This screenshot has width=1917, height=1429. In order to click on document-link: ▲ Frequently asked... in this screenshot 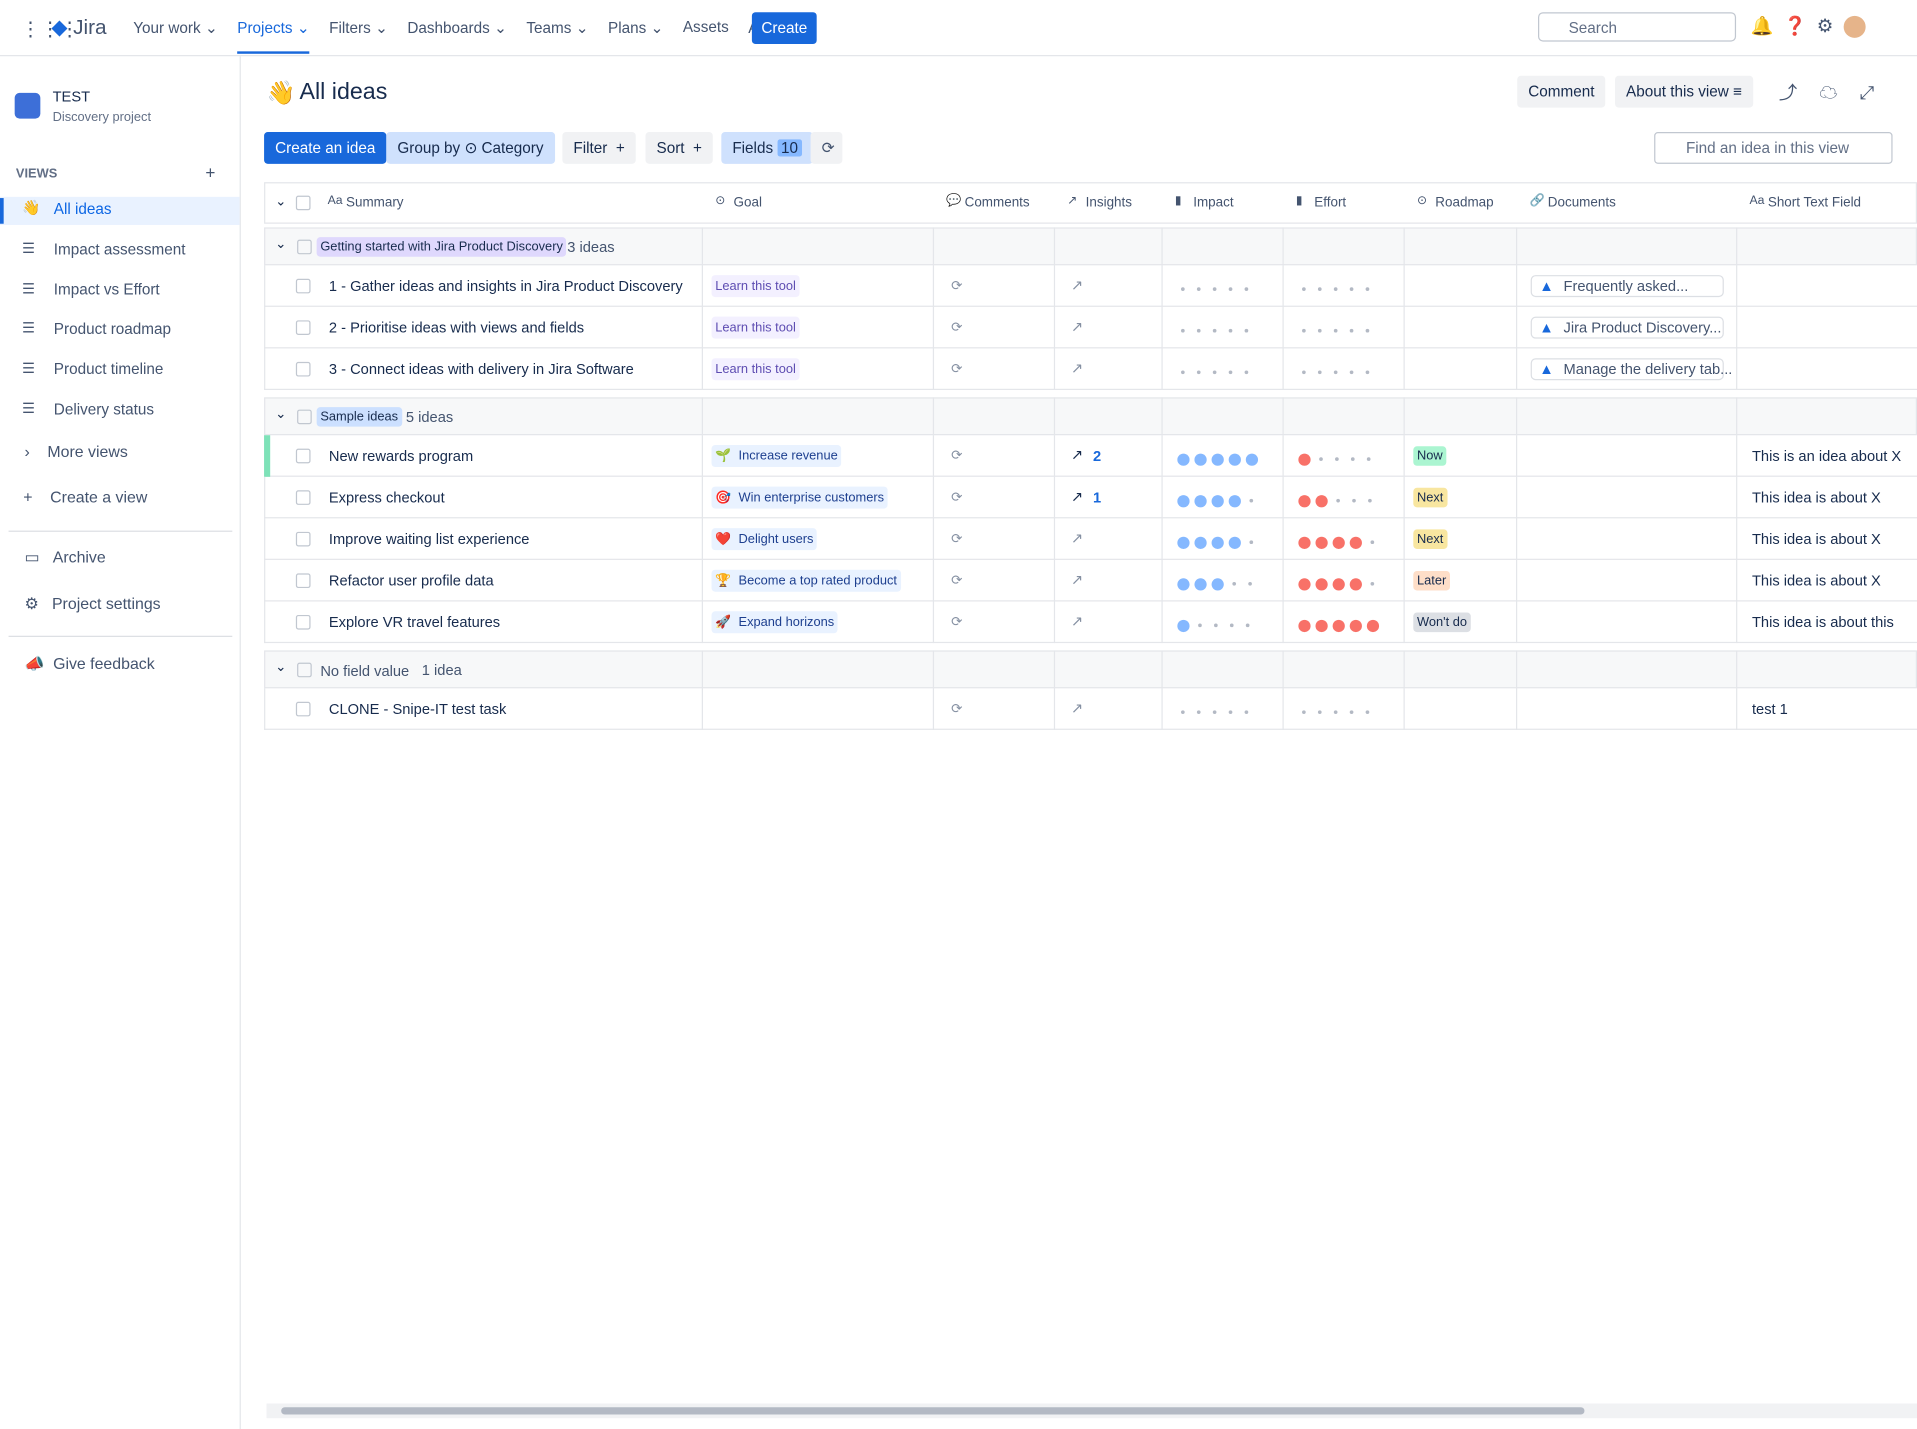, I will do `click(1627, 286)`.